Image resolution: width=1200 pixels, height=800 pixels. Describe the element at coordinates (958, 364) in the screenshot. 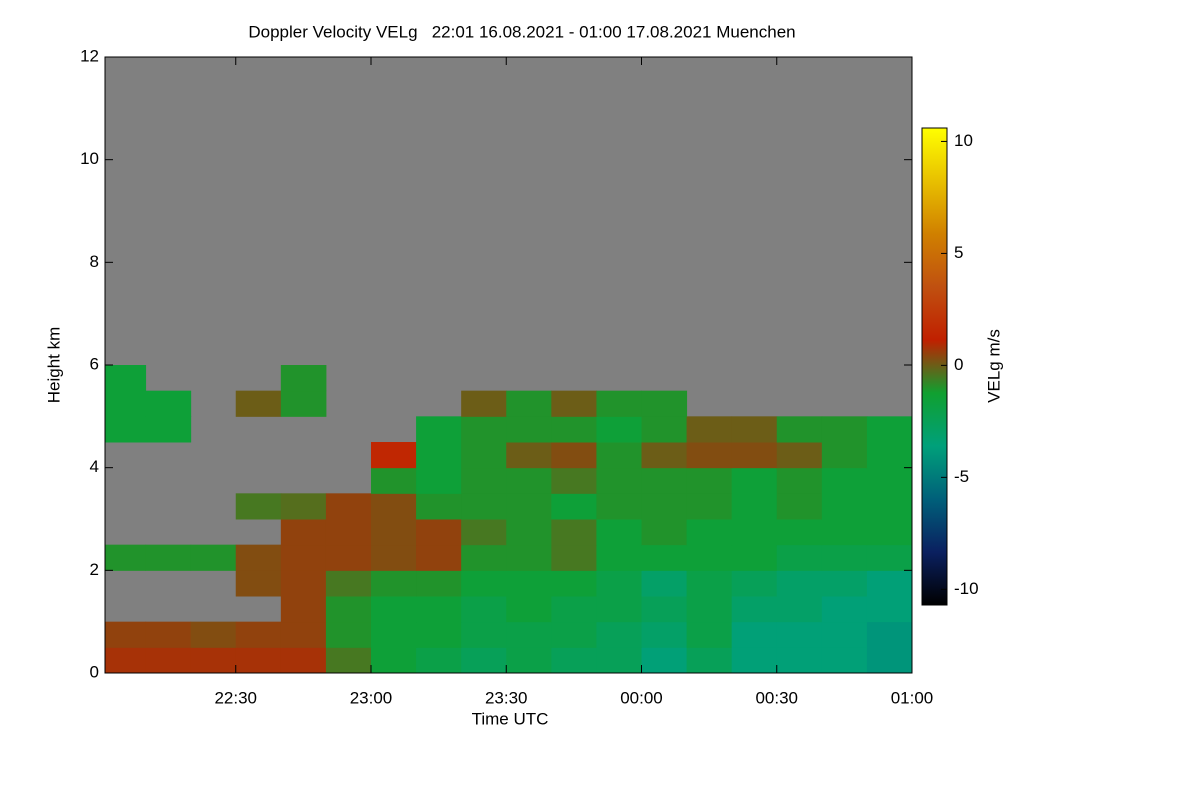

I see `colorbar-tick-label: 0` at that location.